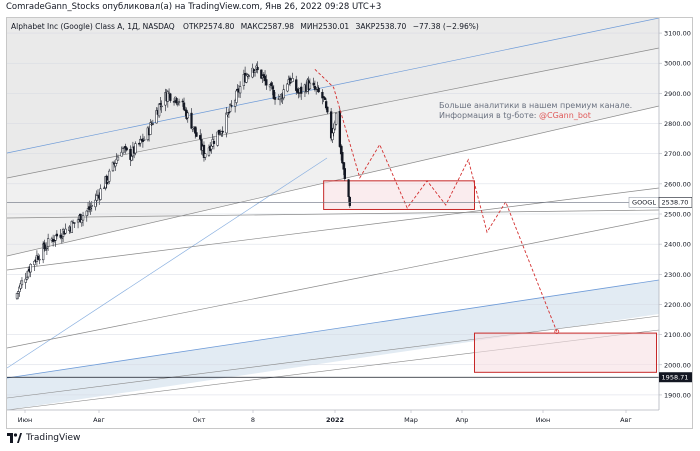 The width and height of the screenshot is (700, 451). I want to click on x-tick-label: Июн, so click(25, 420).